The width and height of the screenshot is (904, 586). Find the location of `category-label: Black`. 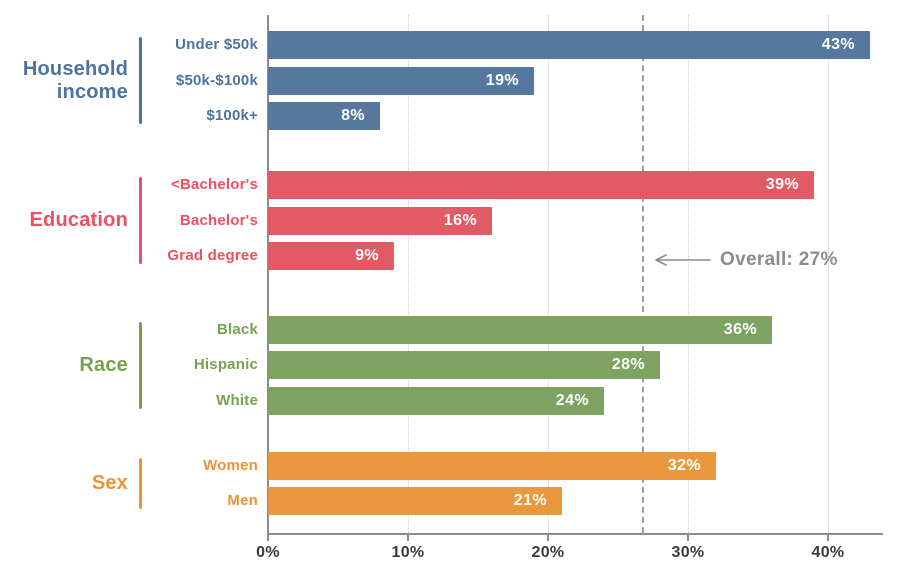

category-label: Black is located at coordinates (237, 329).